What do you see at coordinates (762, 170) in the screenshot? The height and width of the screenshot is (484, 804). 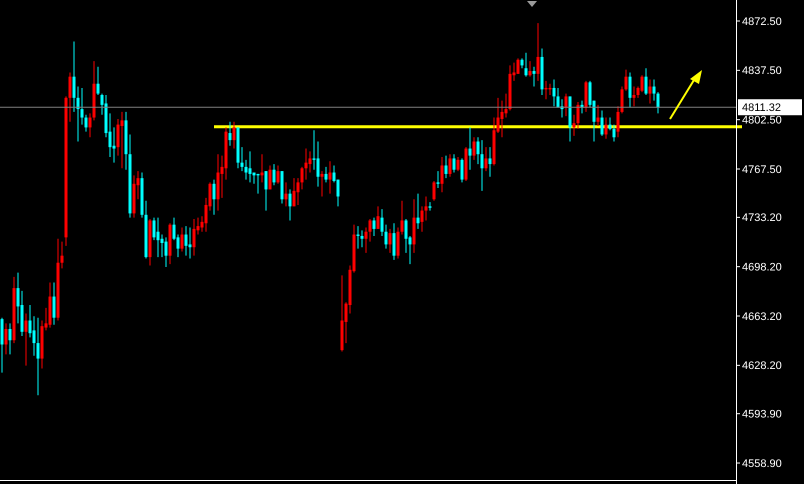 I see `y-tick-label: 4767.50` at bounding box center [762, 170].